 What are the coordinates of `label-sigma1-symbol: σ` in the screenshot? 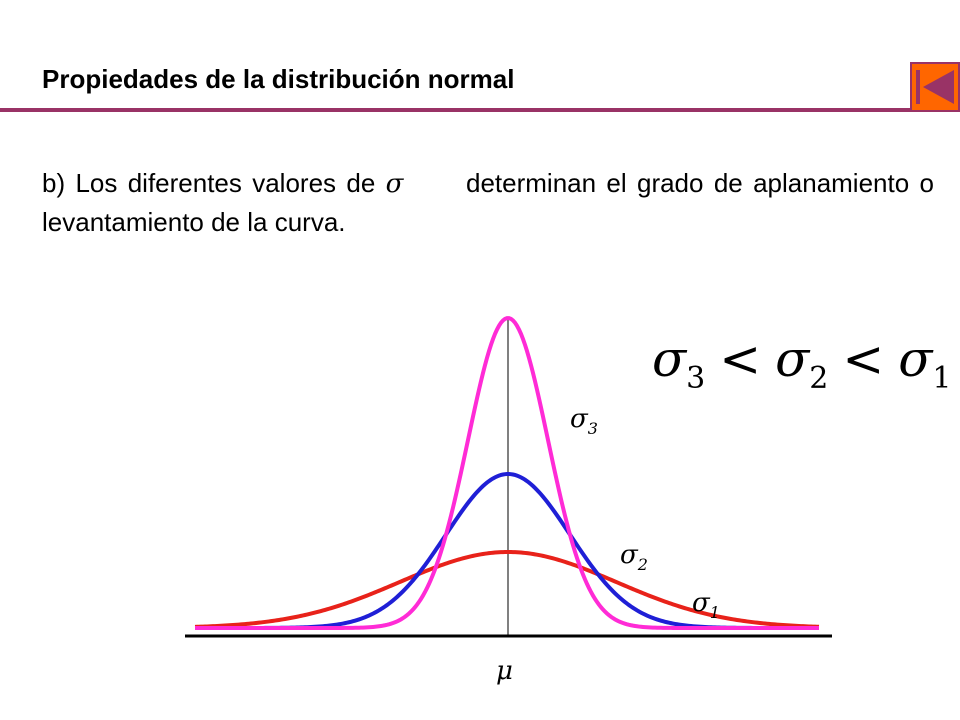 It's located at (701, 603).